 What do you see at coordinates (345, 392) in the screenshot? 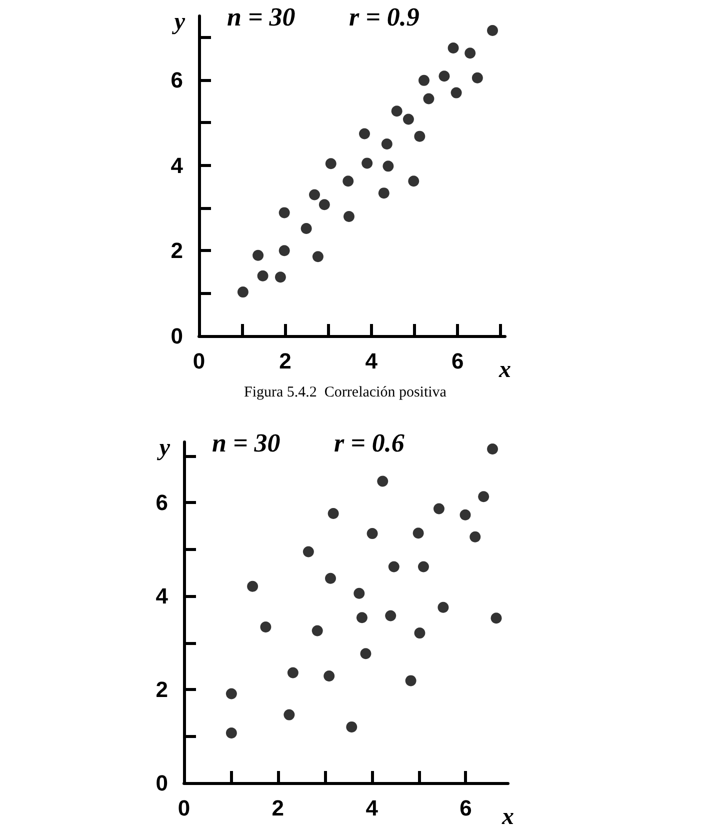
I see `text: Figura 5.4.2 Correlación positiva` at bounding box center [345, 392].